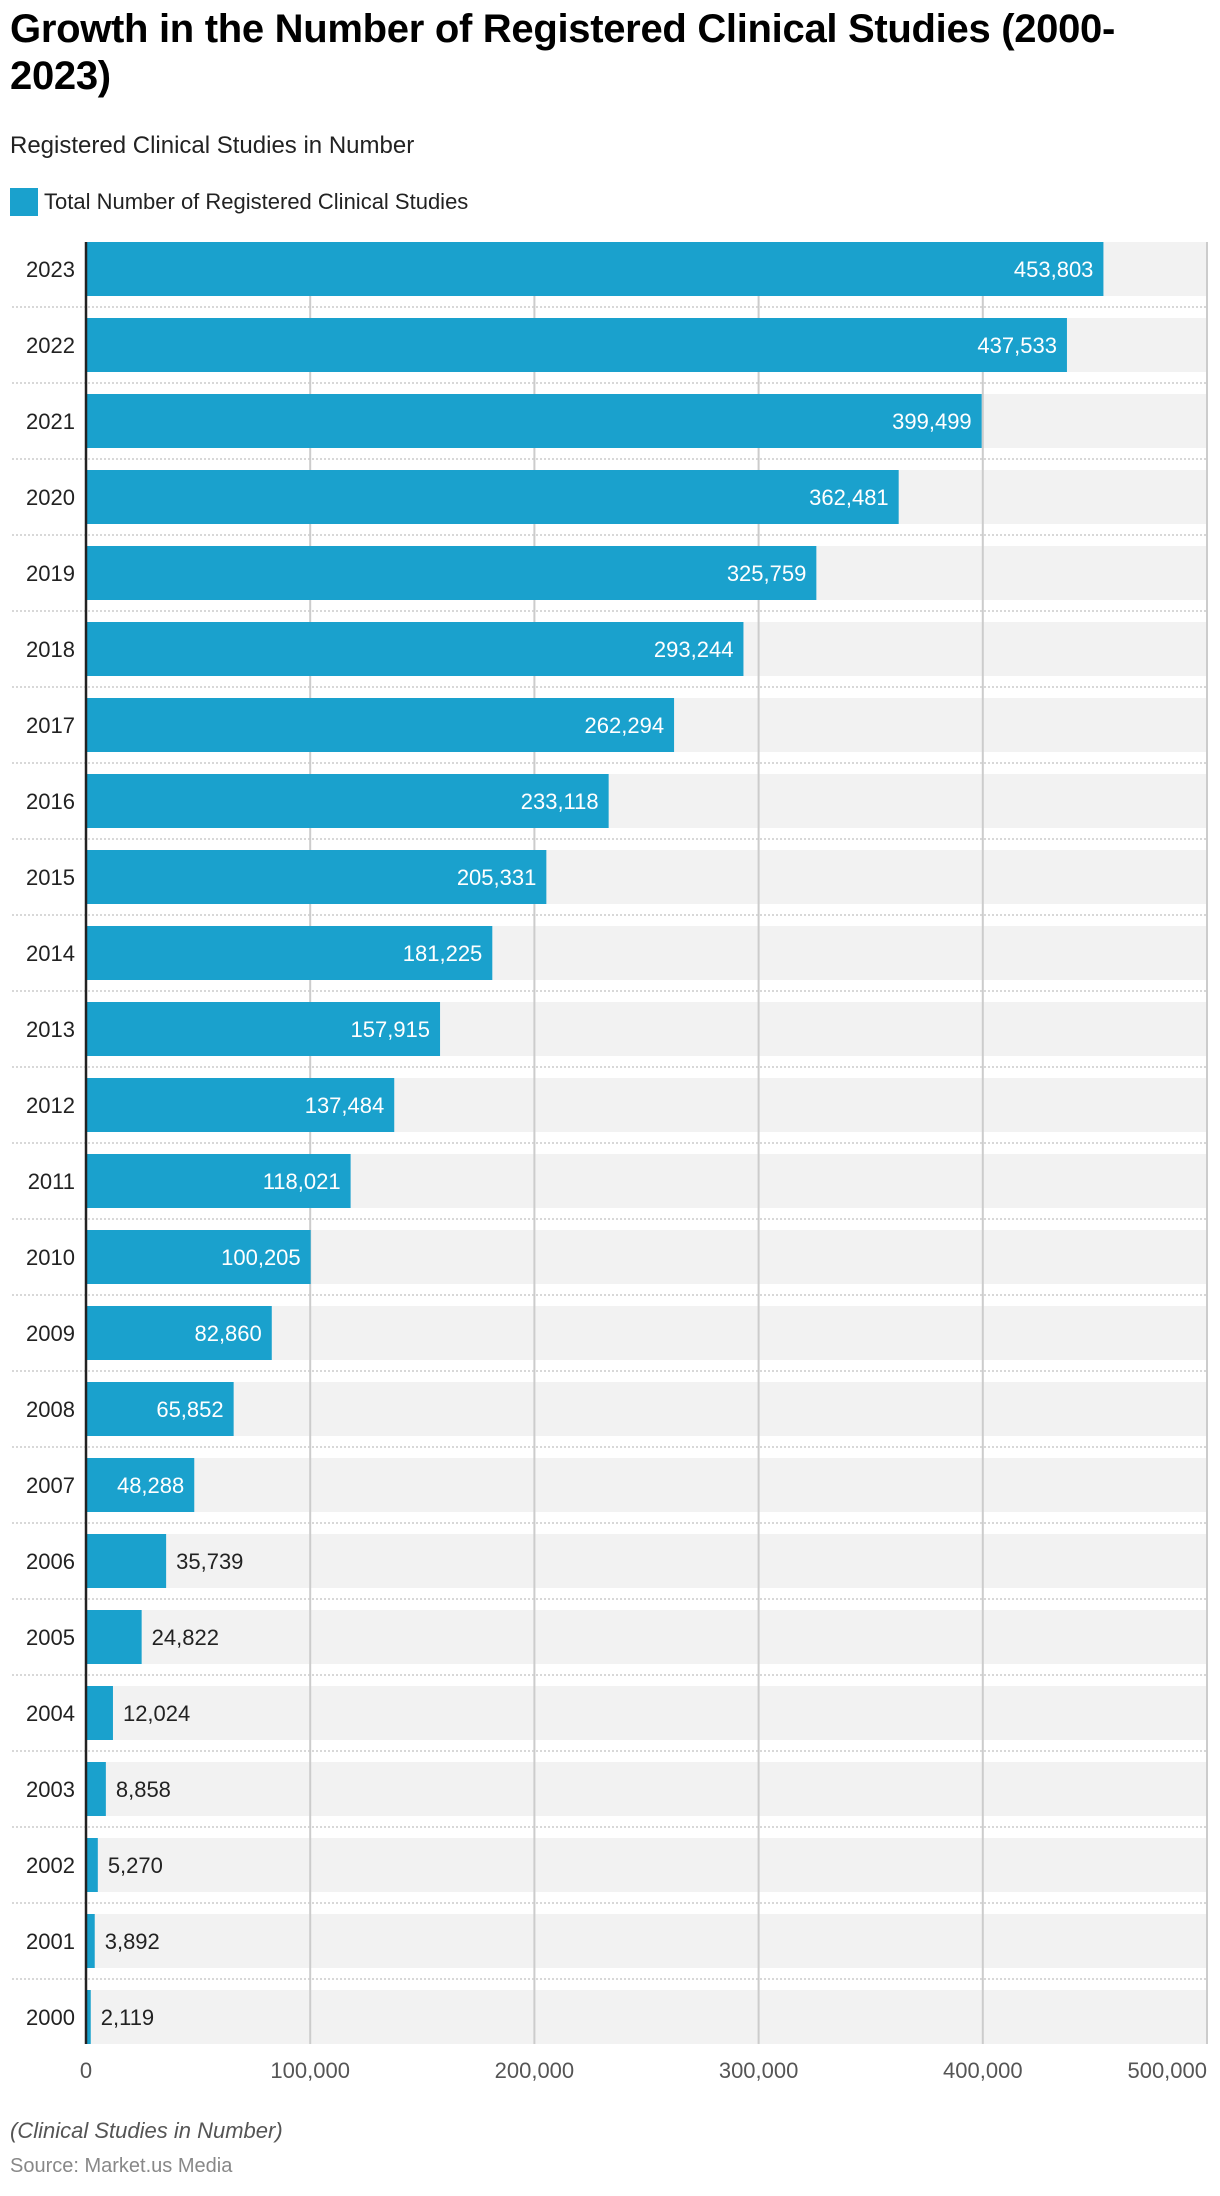  What do you see at coordinates (114, 1637) in the screenshot?
I see `bar-2005` at bounding box center [114, 1637].